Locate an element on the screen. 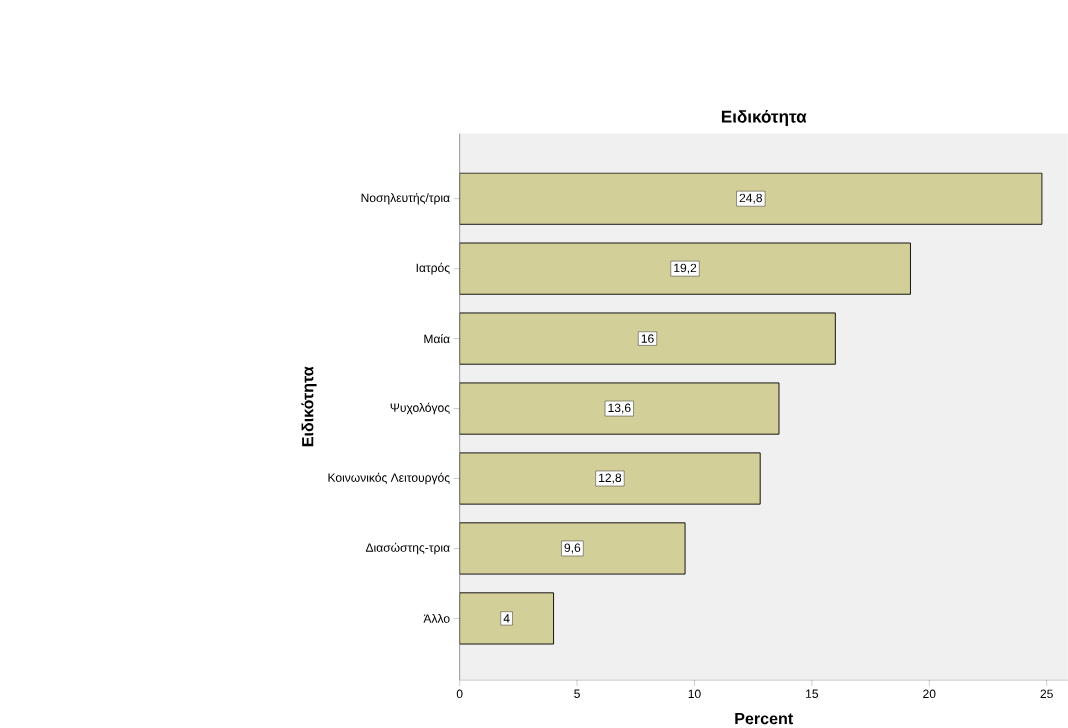  x-tick-label: 5 is located at coordinates (577, 694).